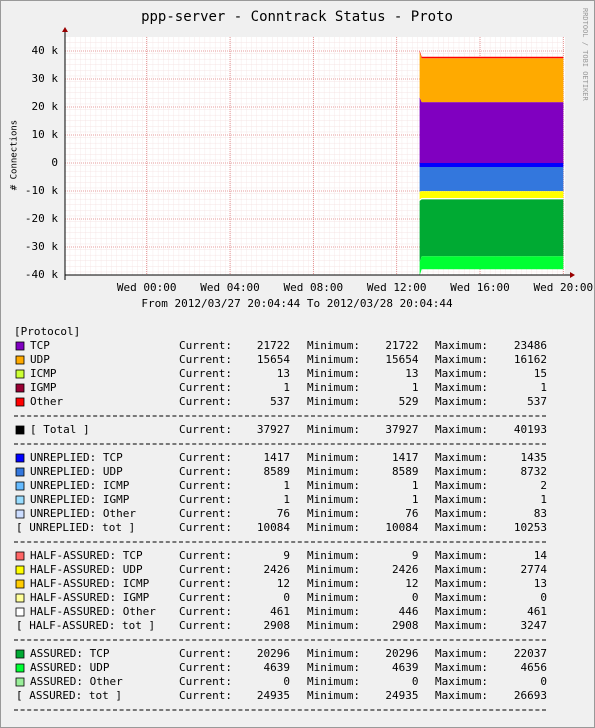  Describe the element at coordinates (564, 287) in the screenshot. I see `x-tick-label: Wed 20:00` at that location.